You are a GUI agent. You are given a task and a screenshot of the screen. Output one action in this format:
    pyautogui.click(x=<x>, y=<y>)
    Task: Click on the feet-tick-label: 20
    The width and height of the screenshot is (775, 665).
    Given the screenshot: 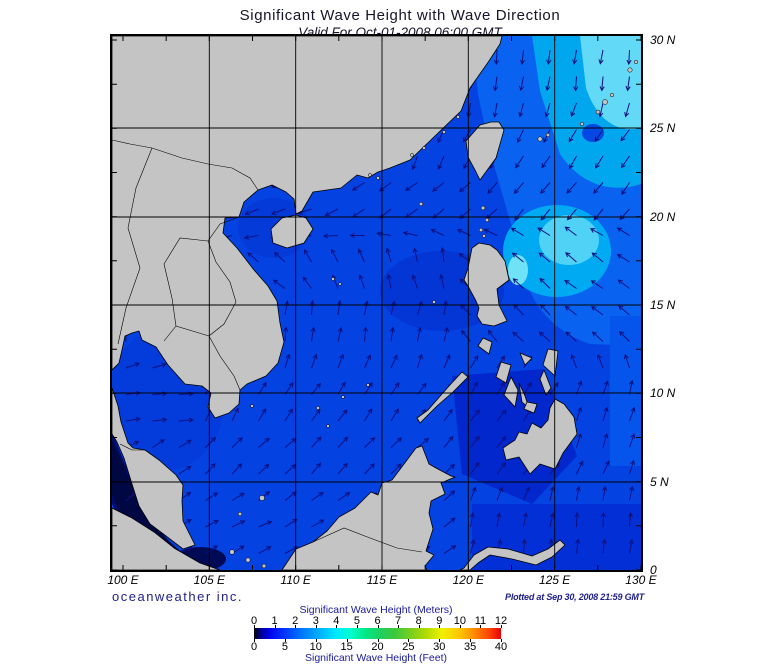 What is the action you would take?
    pyautogui.click(x=377, y=647)
    